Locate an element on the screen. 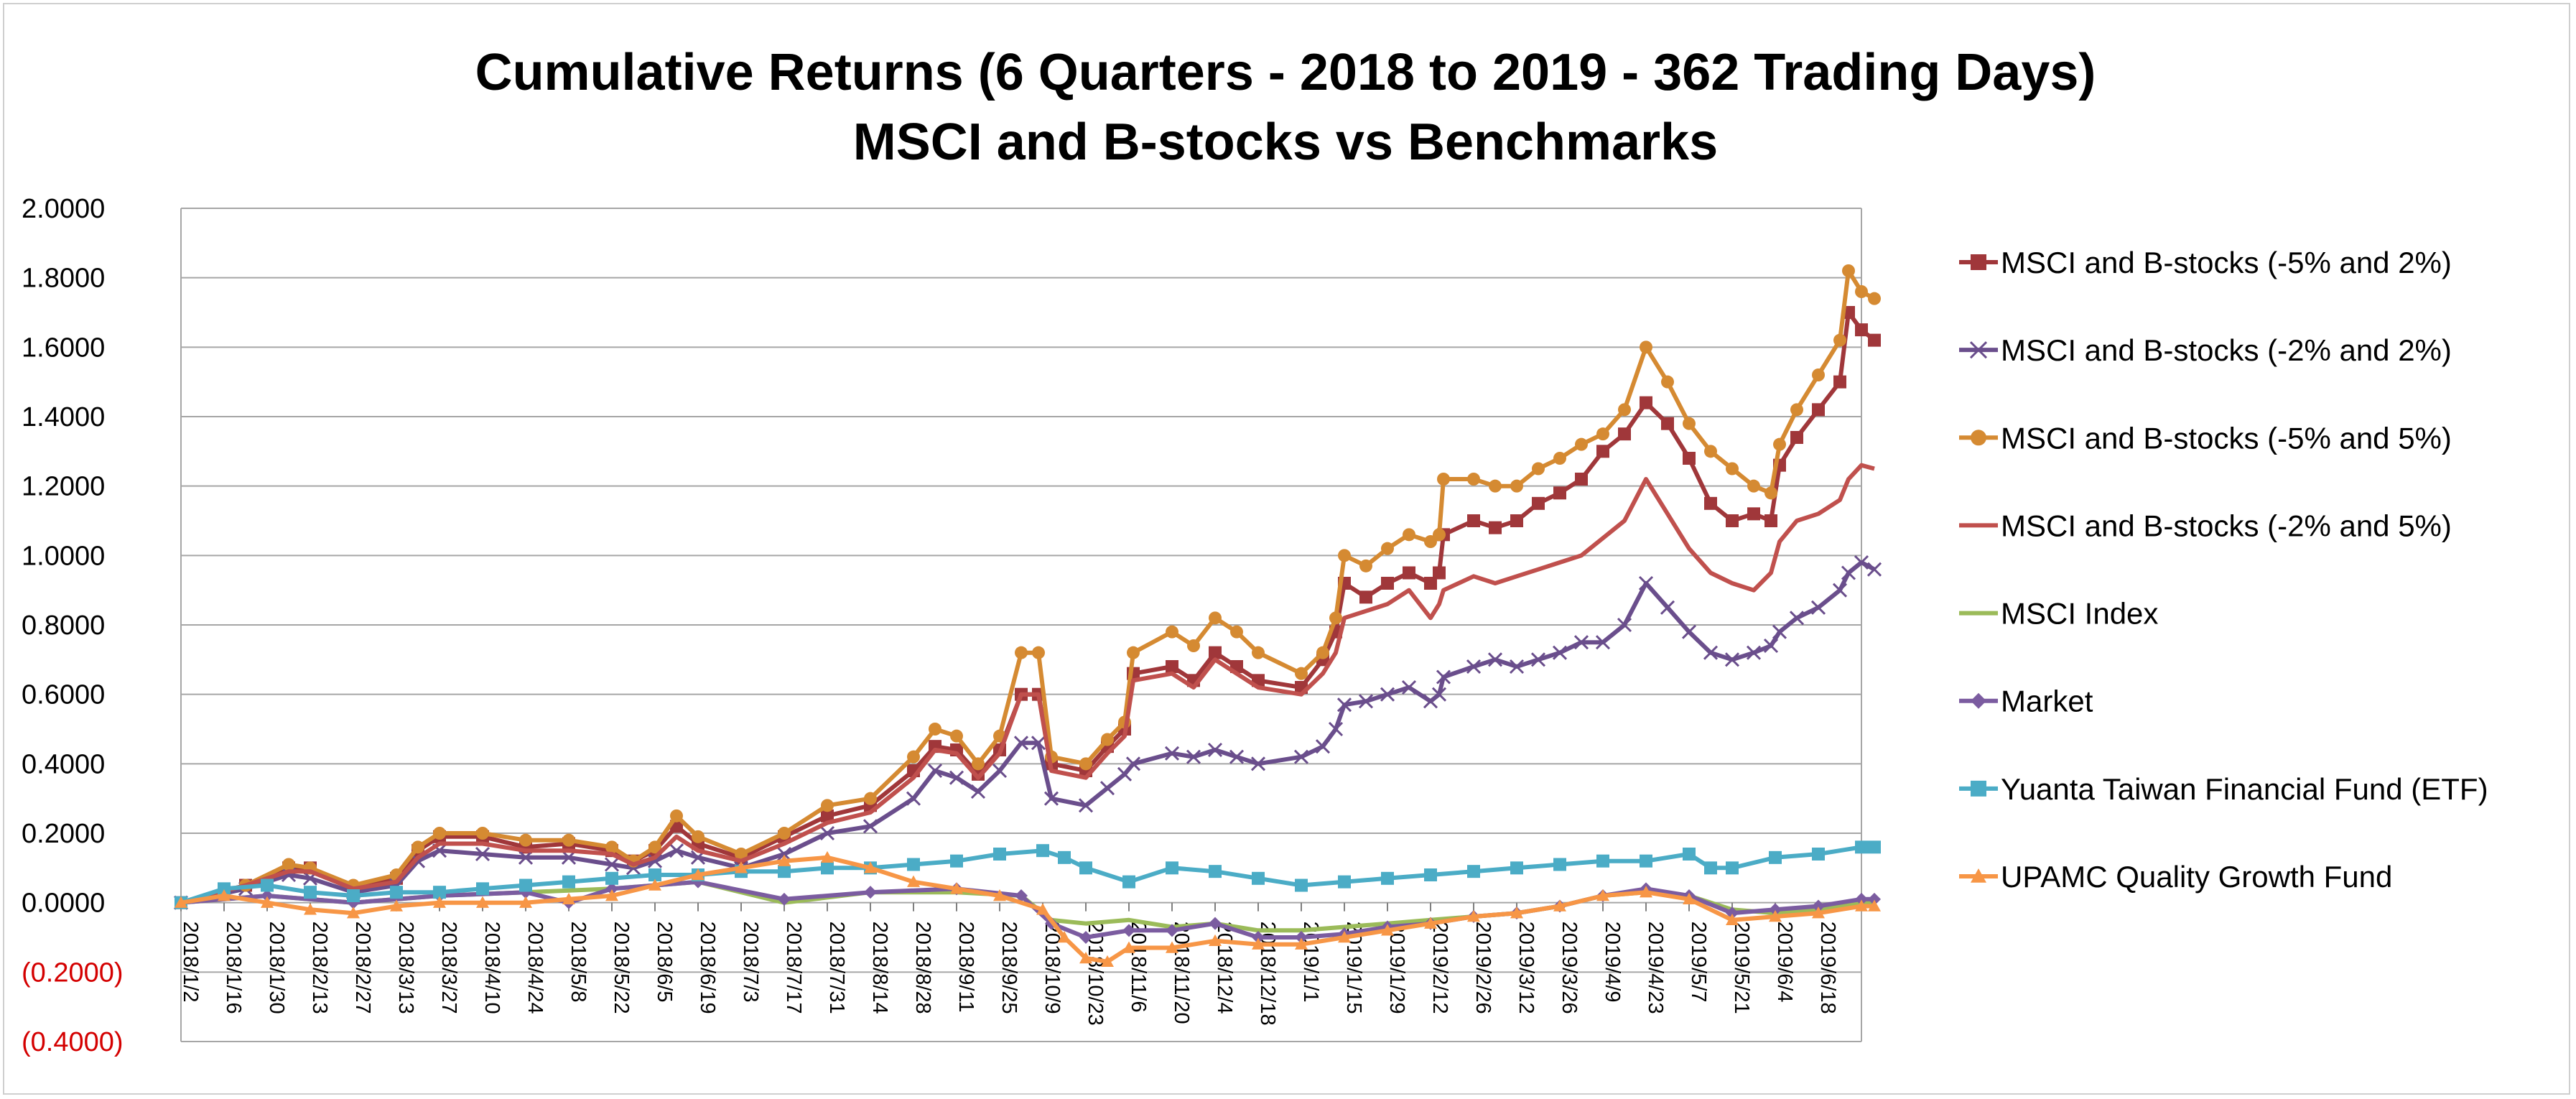 The image size is (2576, 1099). x-tick-label: 2018/1/16 is located at coordinates (233, 968).